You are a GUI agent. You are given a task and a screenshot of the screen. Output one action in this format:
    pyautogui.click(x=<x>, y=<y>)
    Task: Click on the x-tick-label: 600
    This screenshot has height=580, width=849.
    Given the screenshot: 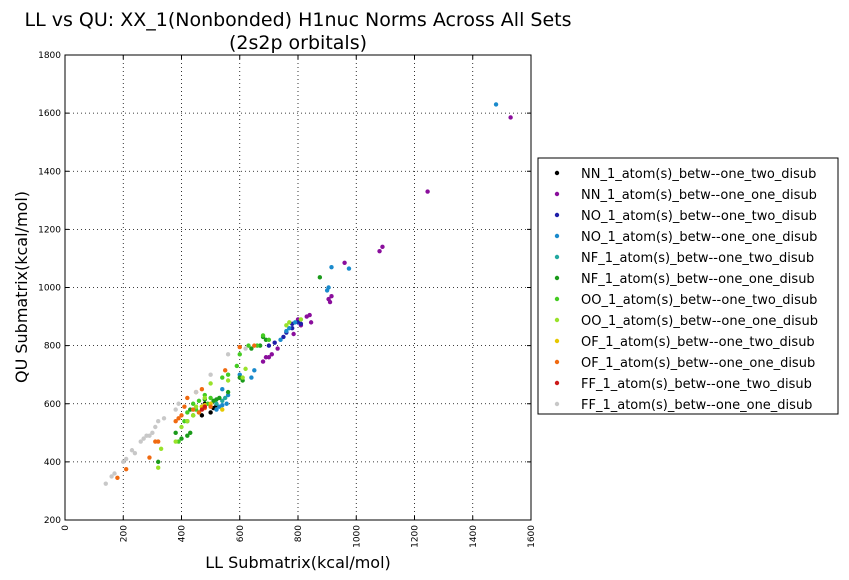 What is the action you would take?
    pyautogui.click(x=241, y=533)
    